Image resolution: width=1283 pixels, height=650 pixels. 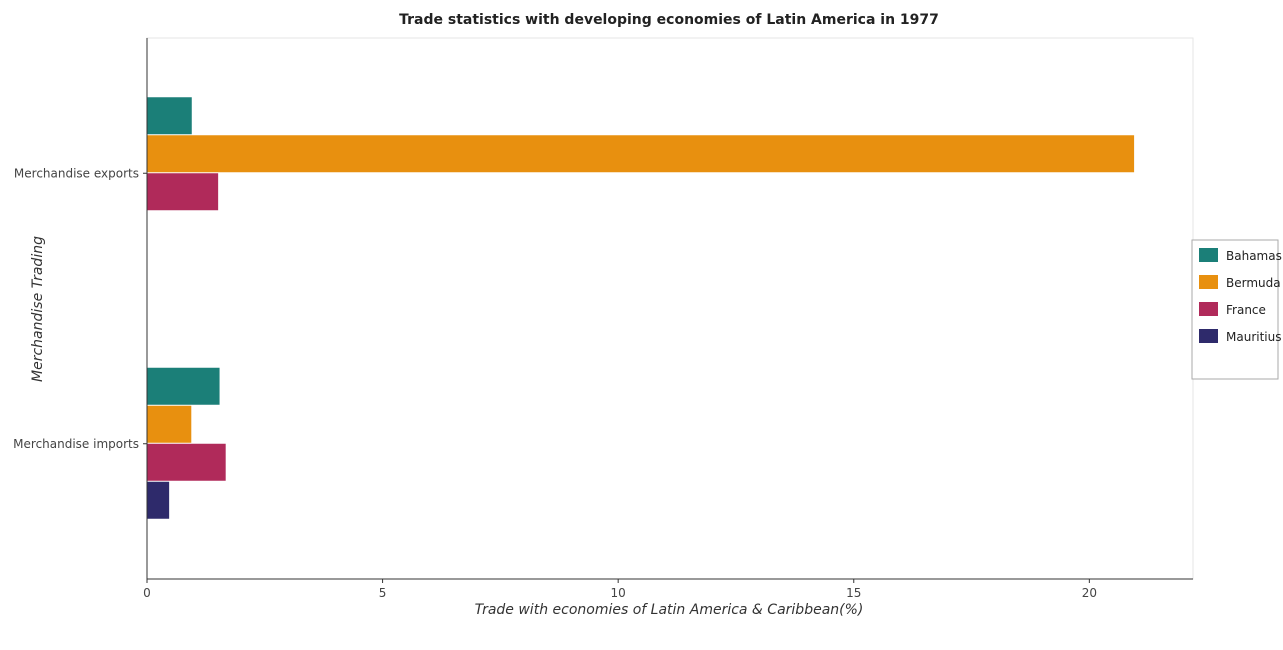 What do you see at coordinates (38, 309) in the screenshot?
I see `y-axis-label: Merchandise Trading` at bounding box center [38, 309].